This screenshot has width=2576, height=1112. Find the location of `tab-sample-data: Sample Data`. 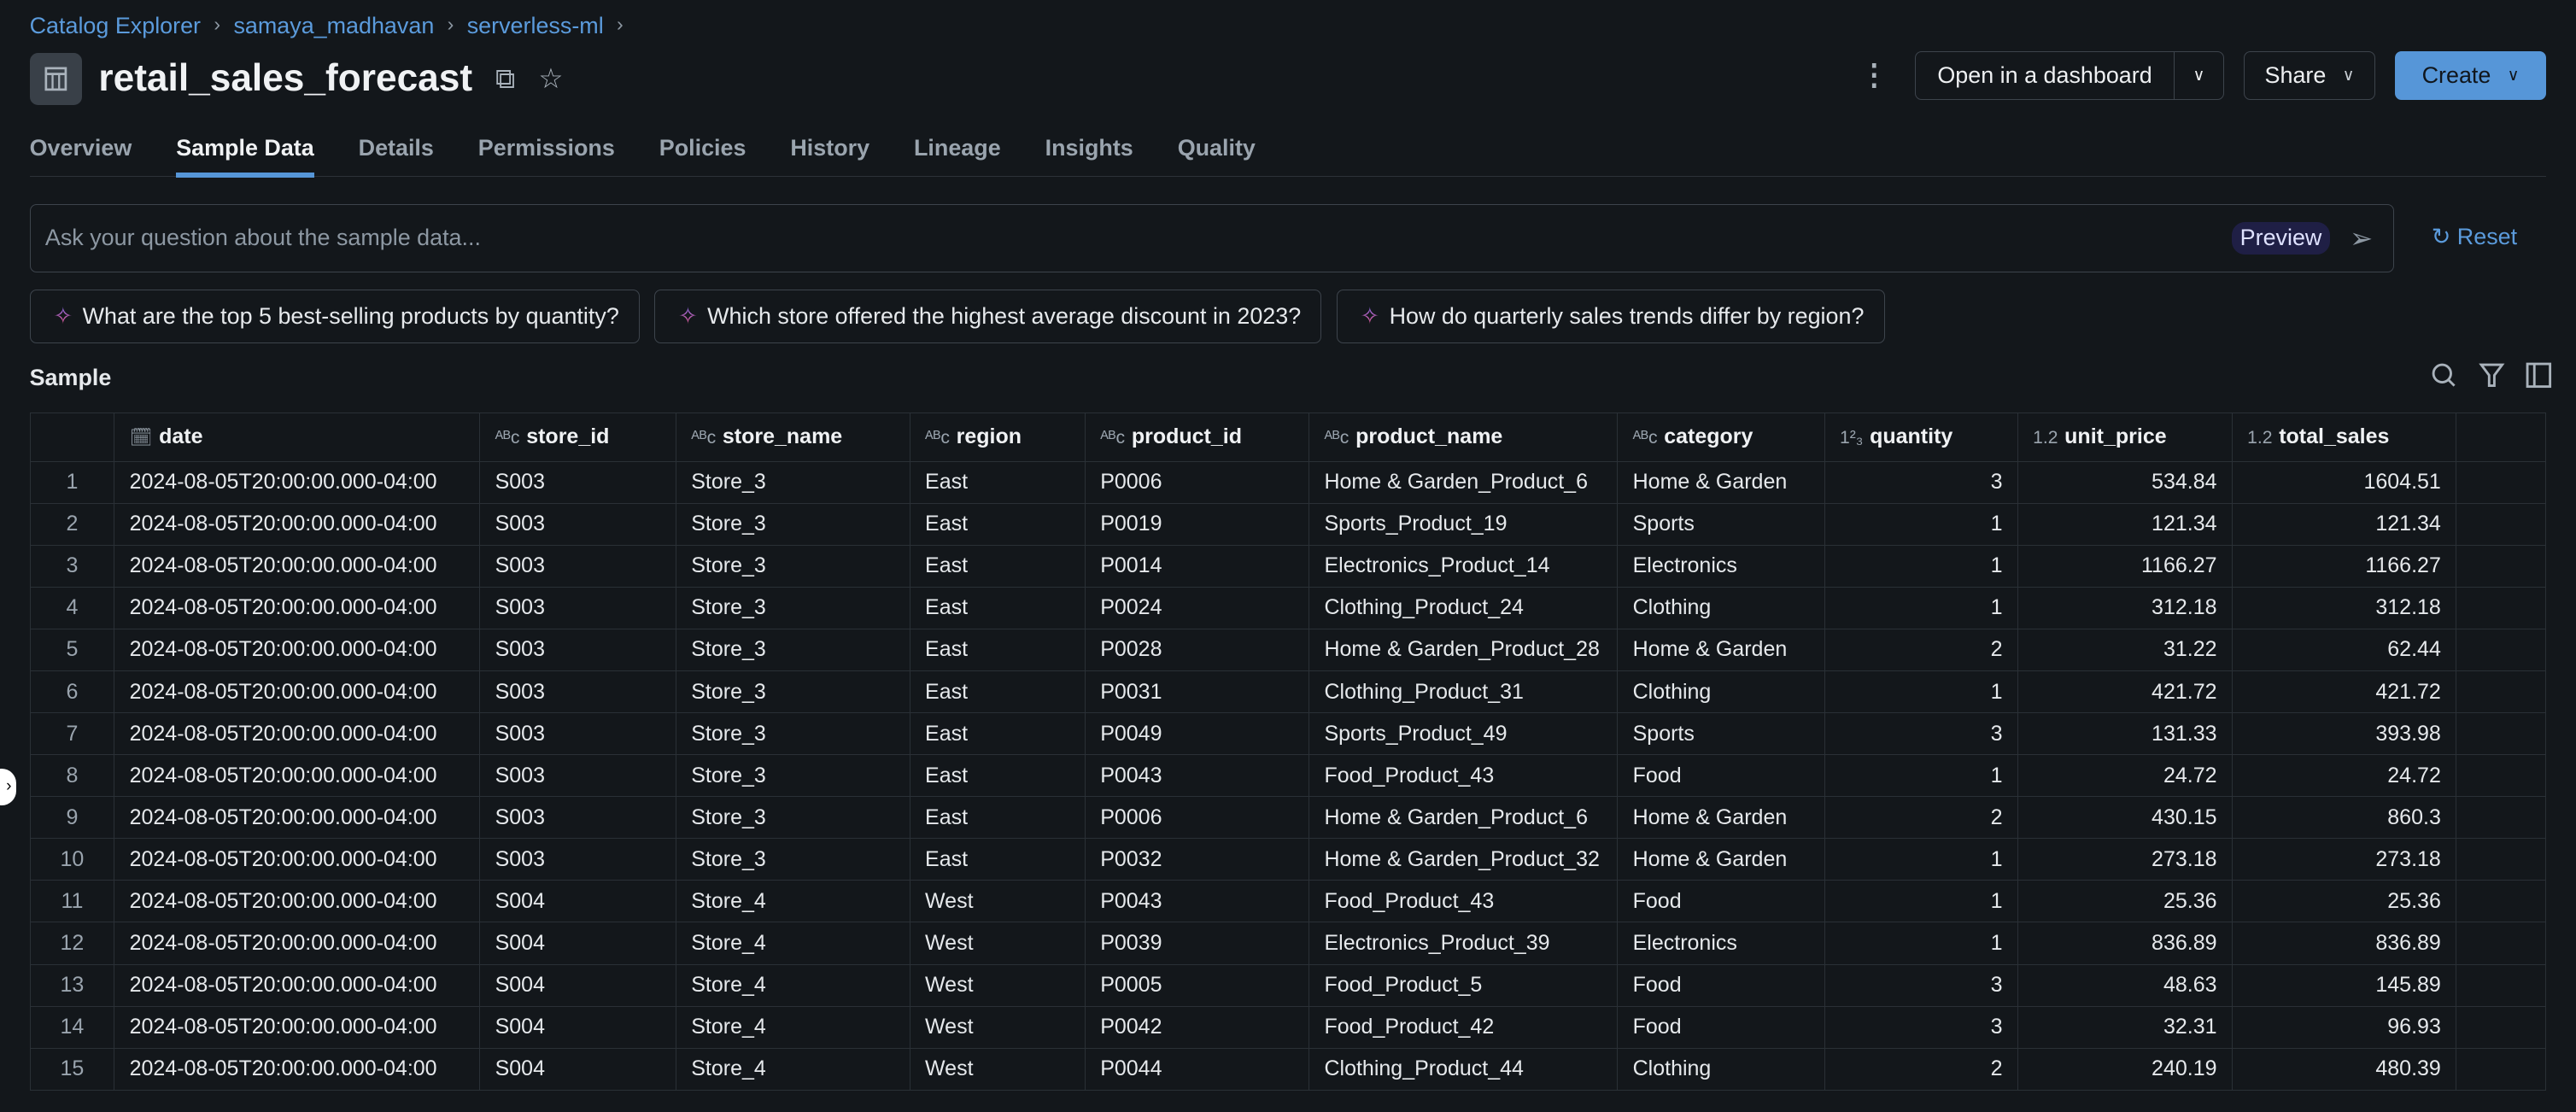

tab-sample-data: Sample Data is located at coordinates (245, 156).